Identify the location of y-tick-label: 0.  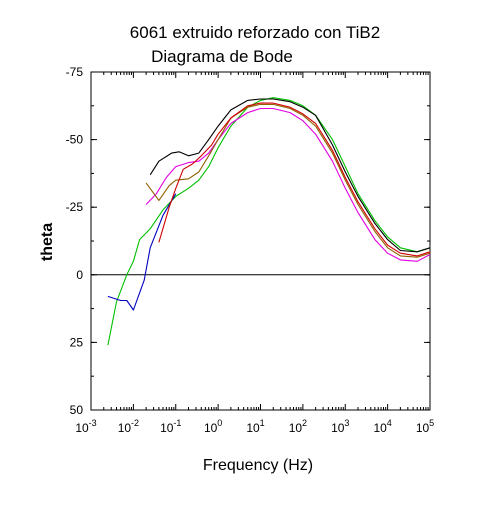
(79, 275).